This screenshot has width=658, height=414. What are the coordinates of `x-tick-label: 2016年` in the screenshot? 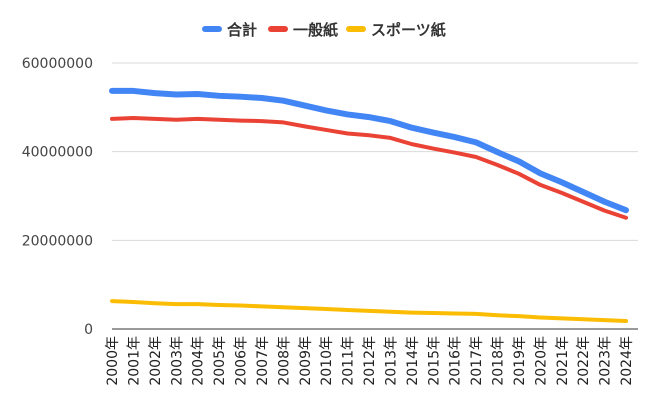 It's located at (456, 361).